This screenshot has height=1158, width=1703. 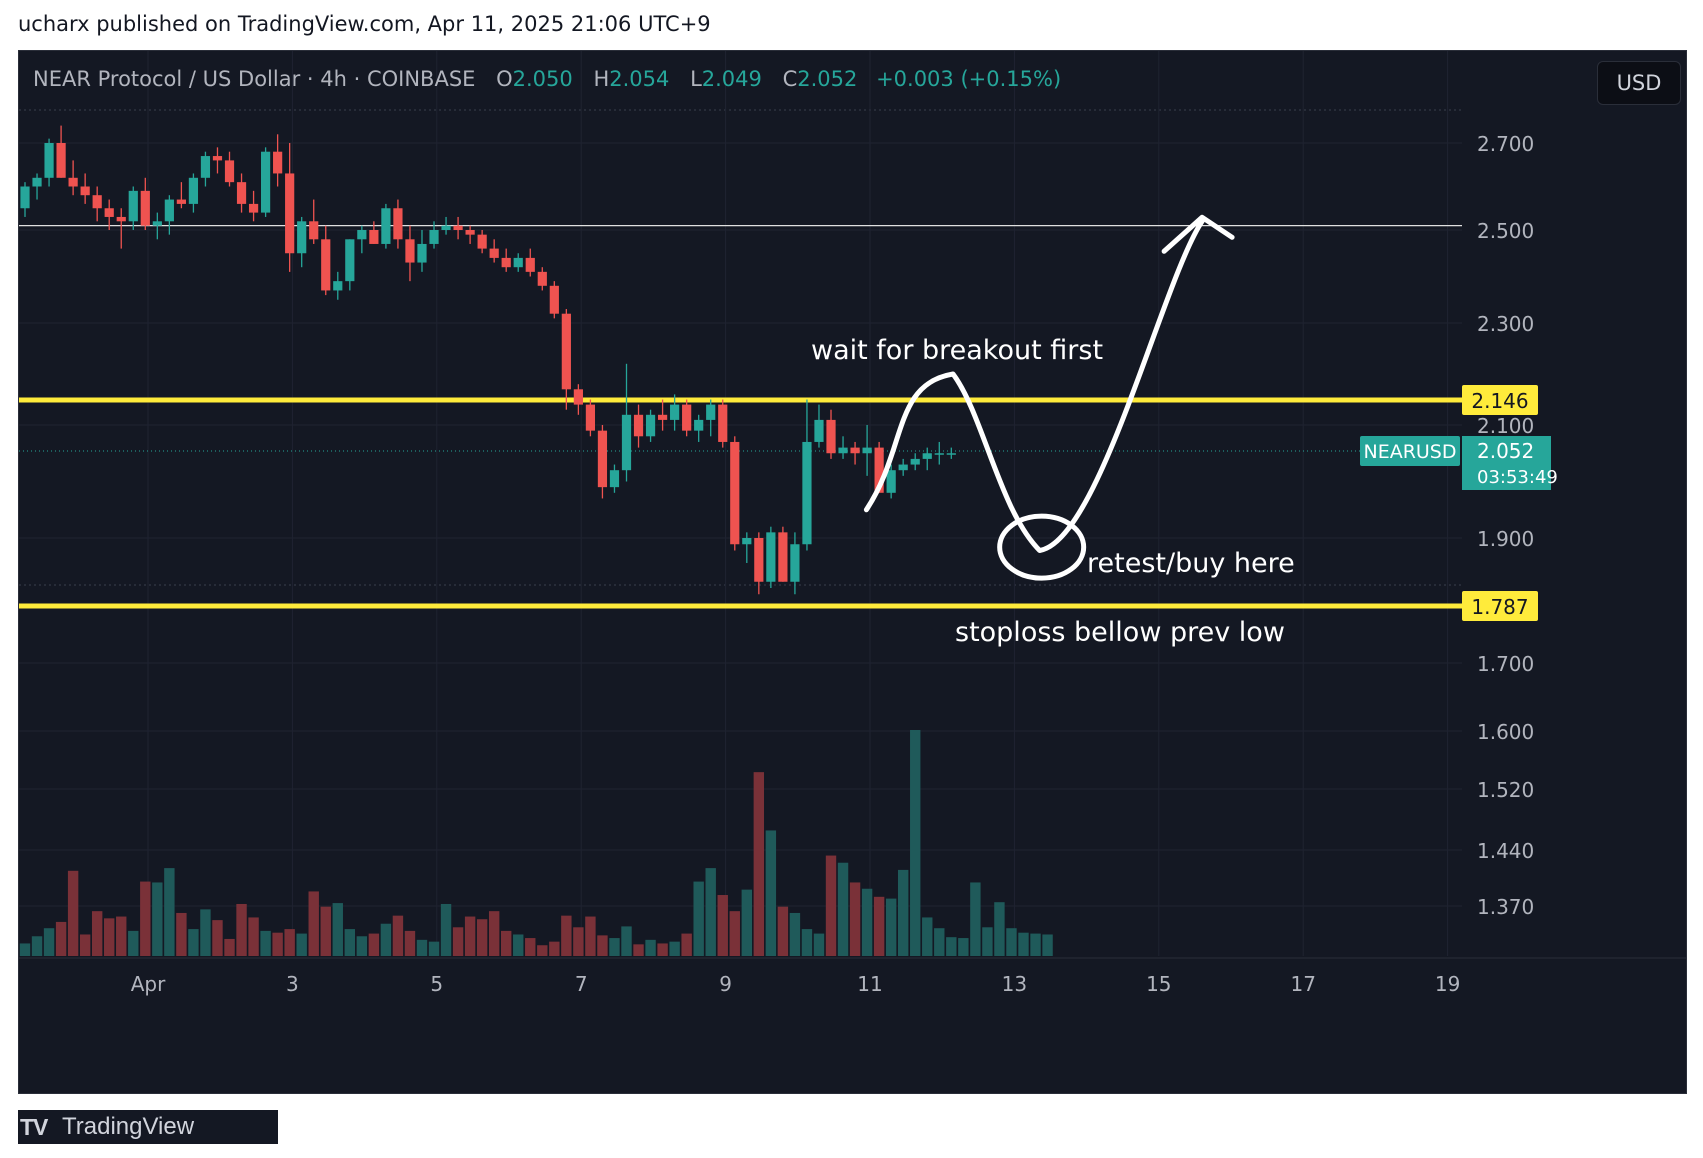 I want to click on time-tick-label: 3, so click(x=292, y=984).